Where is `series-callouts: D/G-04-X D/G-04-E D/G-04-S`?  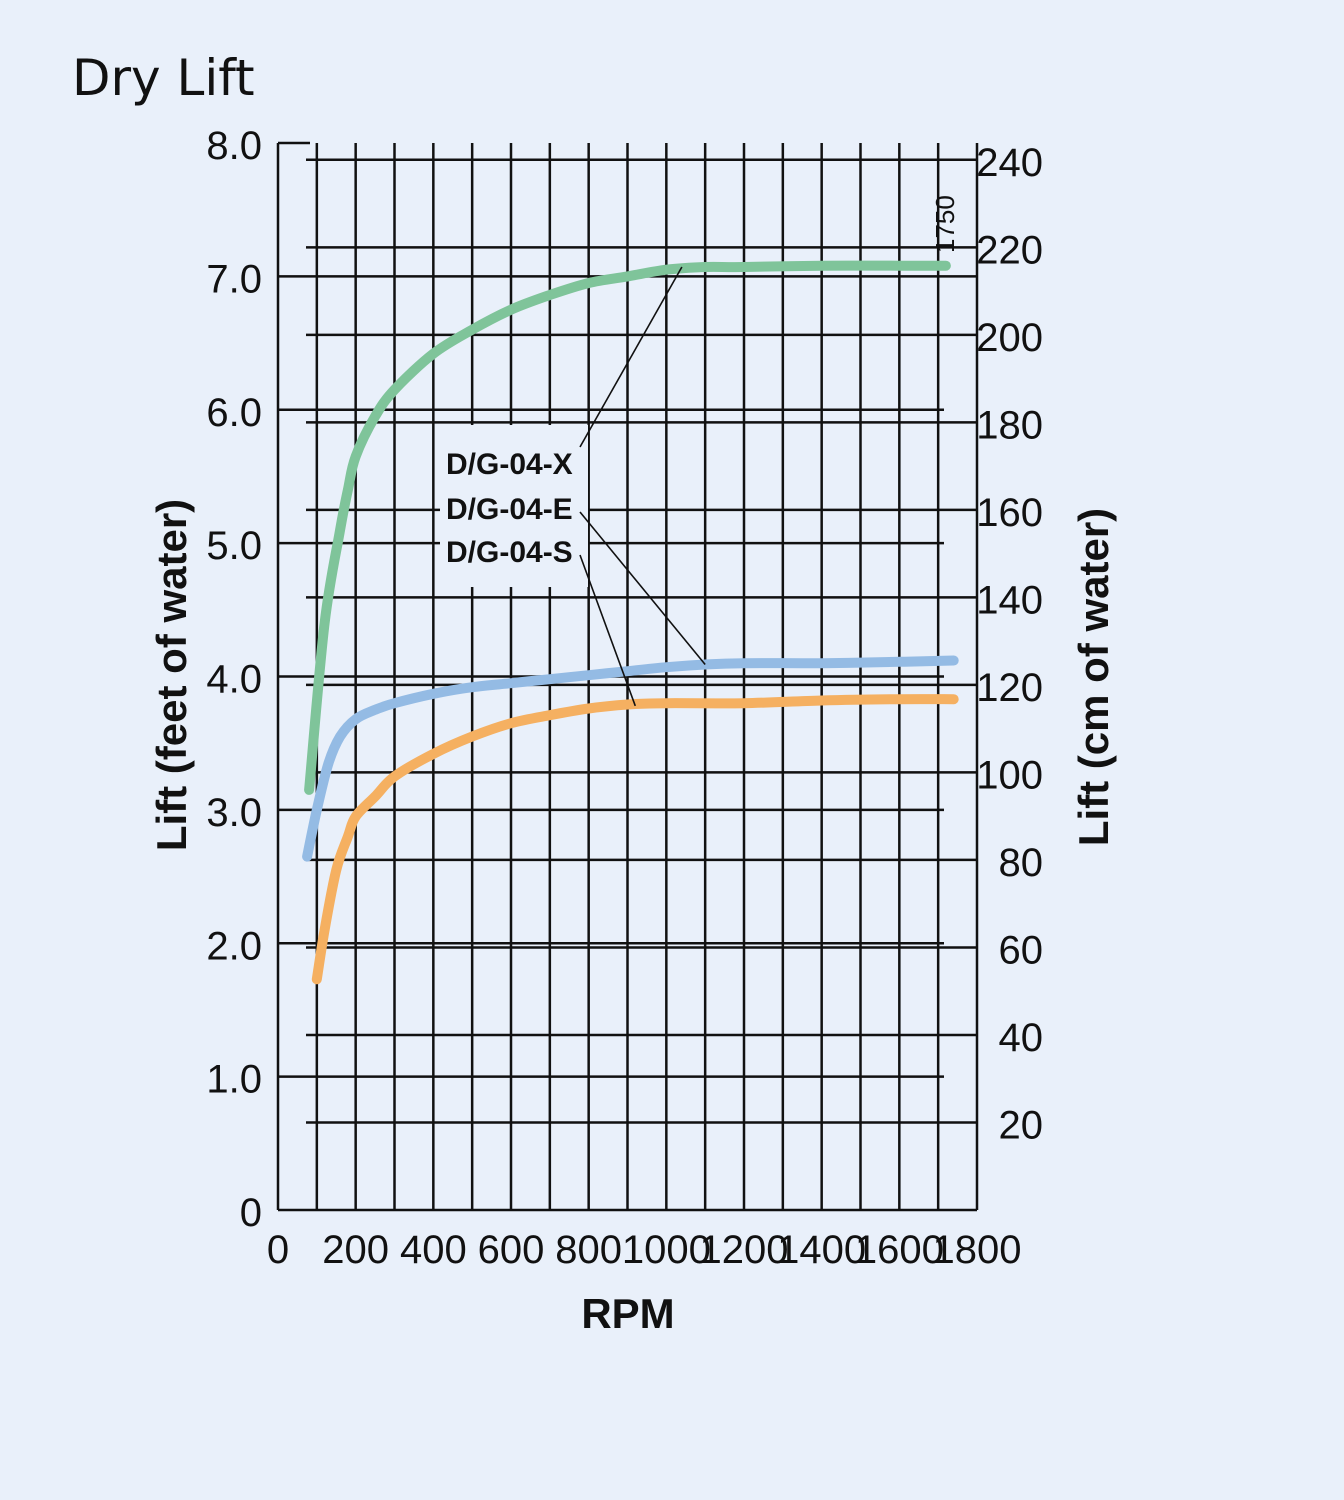 series-callouts: D/G-04-X D/G-04-E D/G-04-S is located at coordinates (576, 486).